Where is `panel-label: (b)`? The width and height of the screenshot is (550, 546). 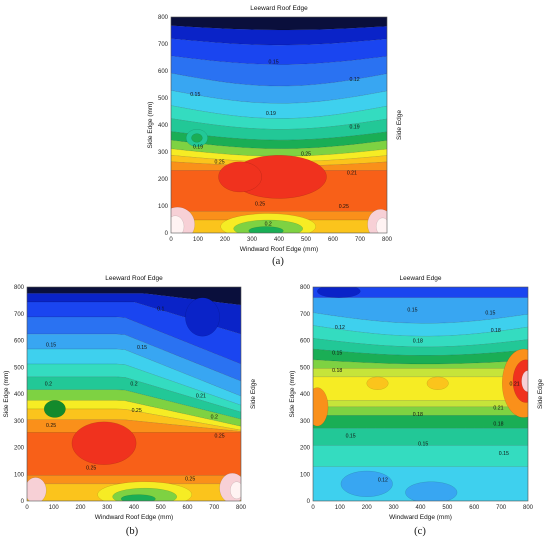 panel-label: (b) is located at coordinates (132, 531).